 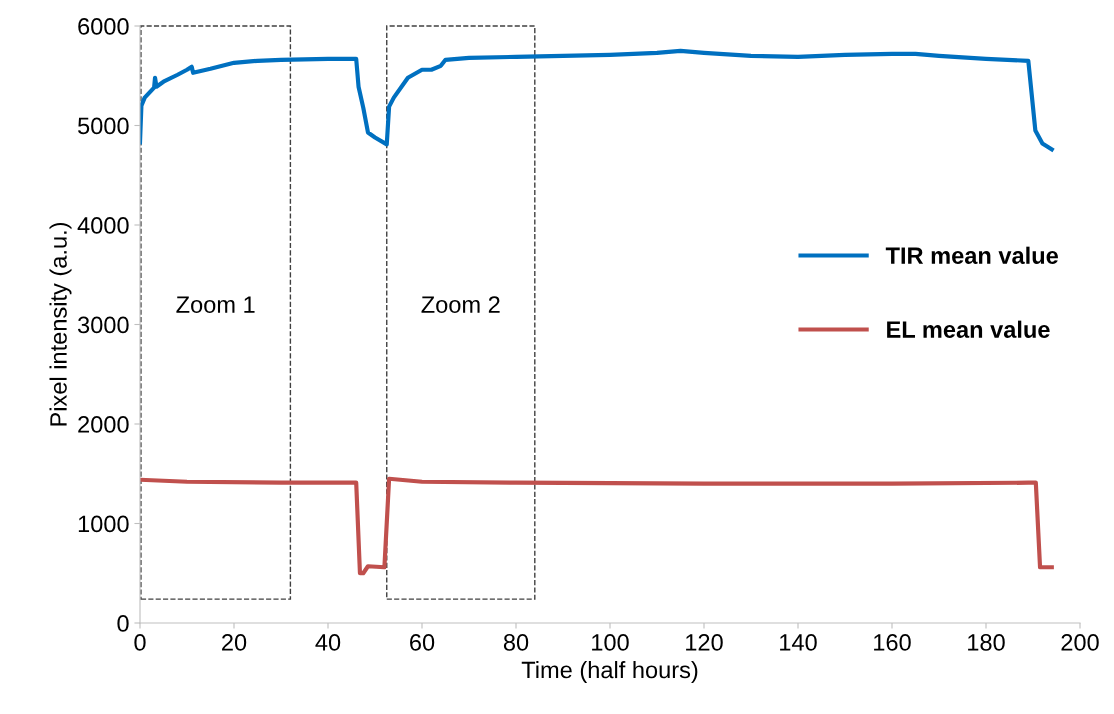 What do you see at coordinates (798, 642) in the screenshot?
I see `x-tick-label: 140` at bounding box center [798, 642].